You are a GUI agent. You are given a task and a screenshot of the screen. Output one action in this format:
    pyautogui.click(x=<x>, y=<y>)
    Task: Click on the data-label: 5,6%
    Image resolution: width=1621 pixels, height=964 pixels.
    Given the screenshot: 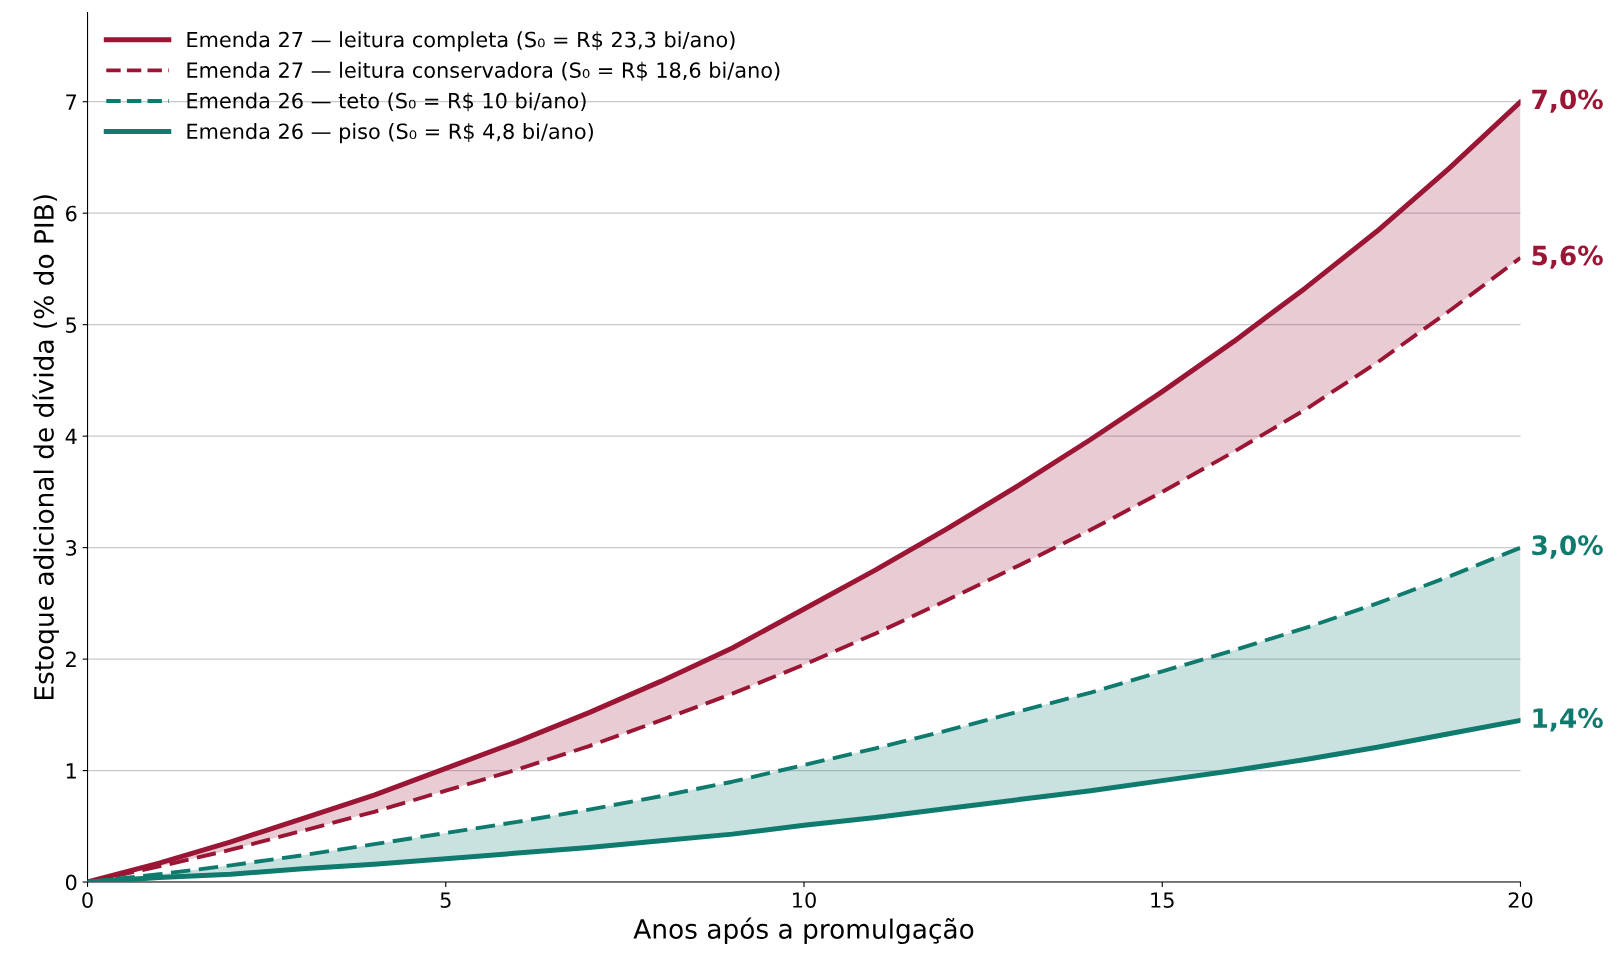 What is the action you would take?
    pyautogui.click(x=1567, y=257)
    